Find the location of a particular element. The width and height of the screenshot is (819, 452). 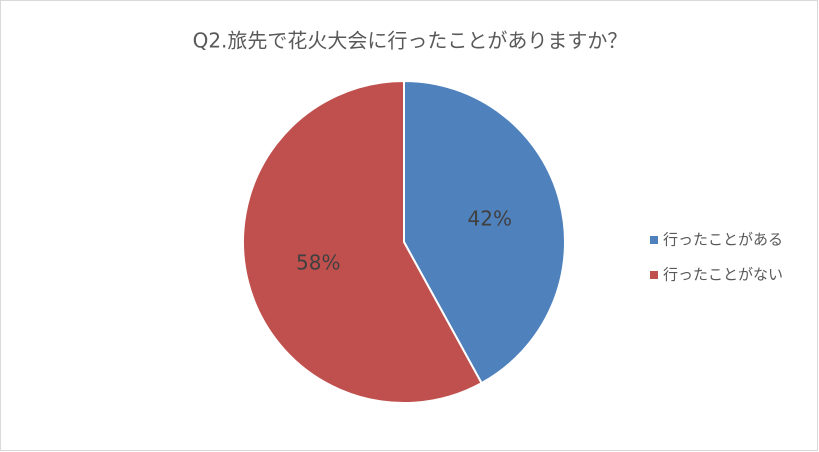

data-label: 58% is located at coordinates (318, 263).